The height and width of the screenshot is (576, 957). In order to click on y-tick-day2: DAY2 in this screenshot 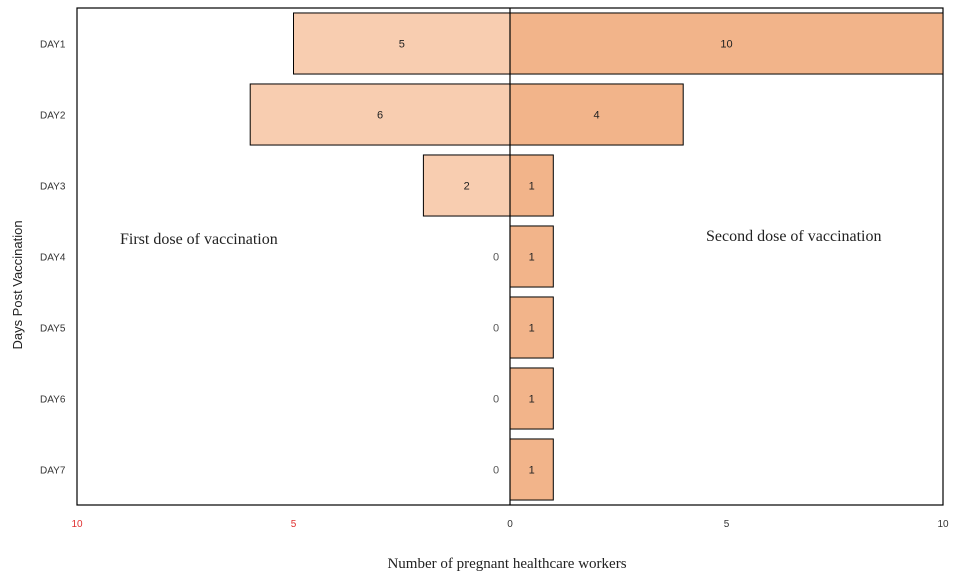, I will do `click(53, 116)`.